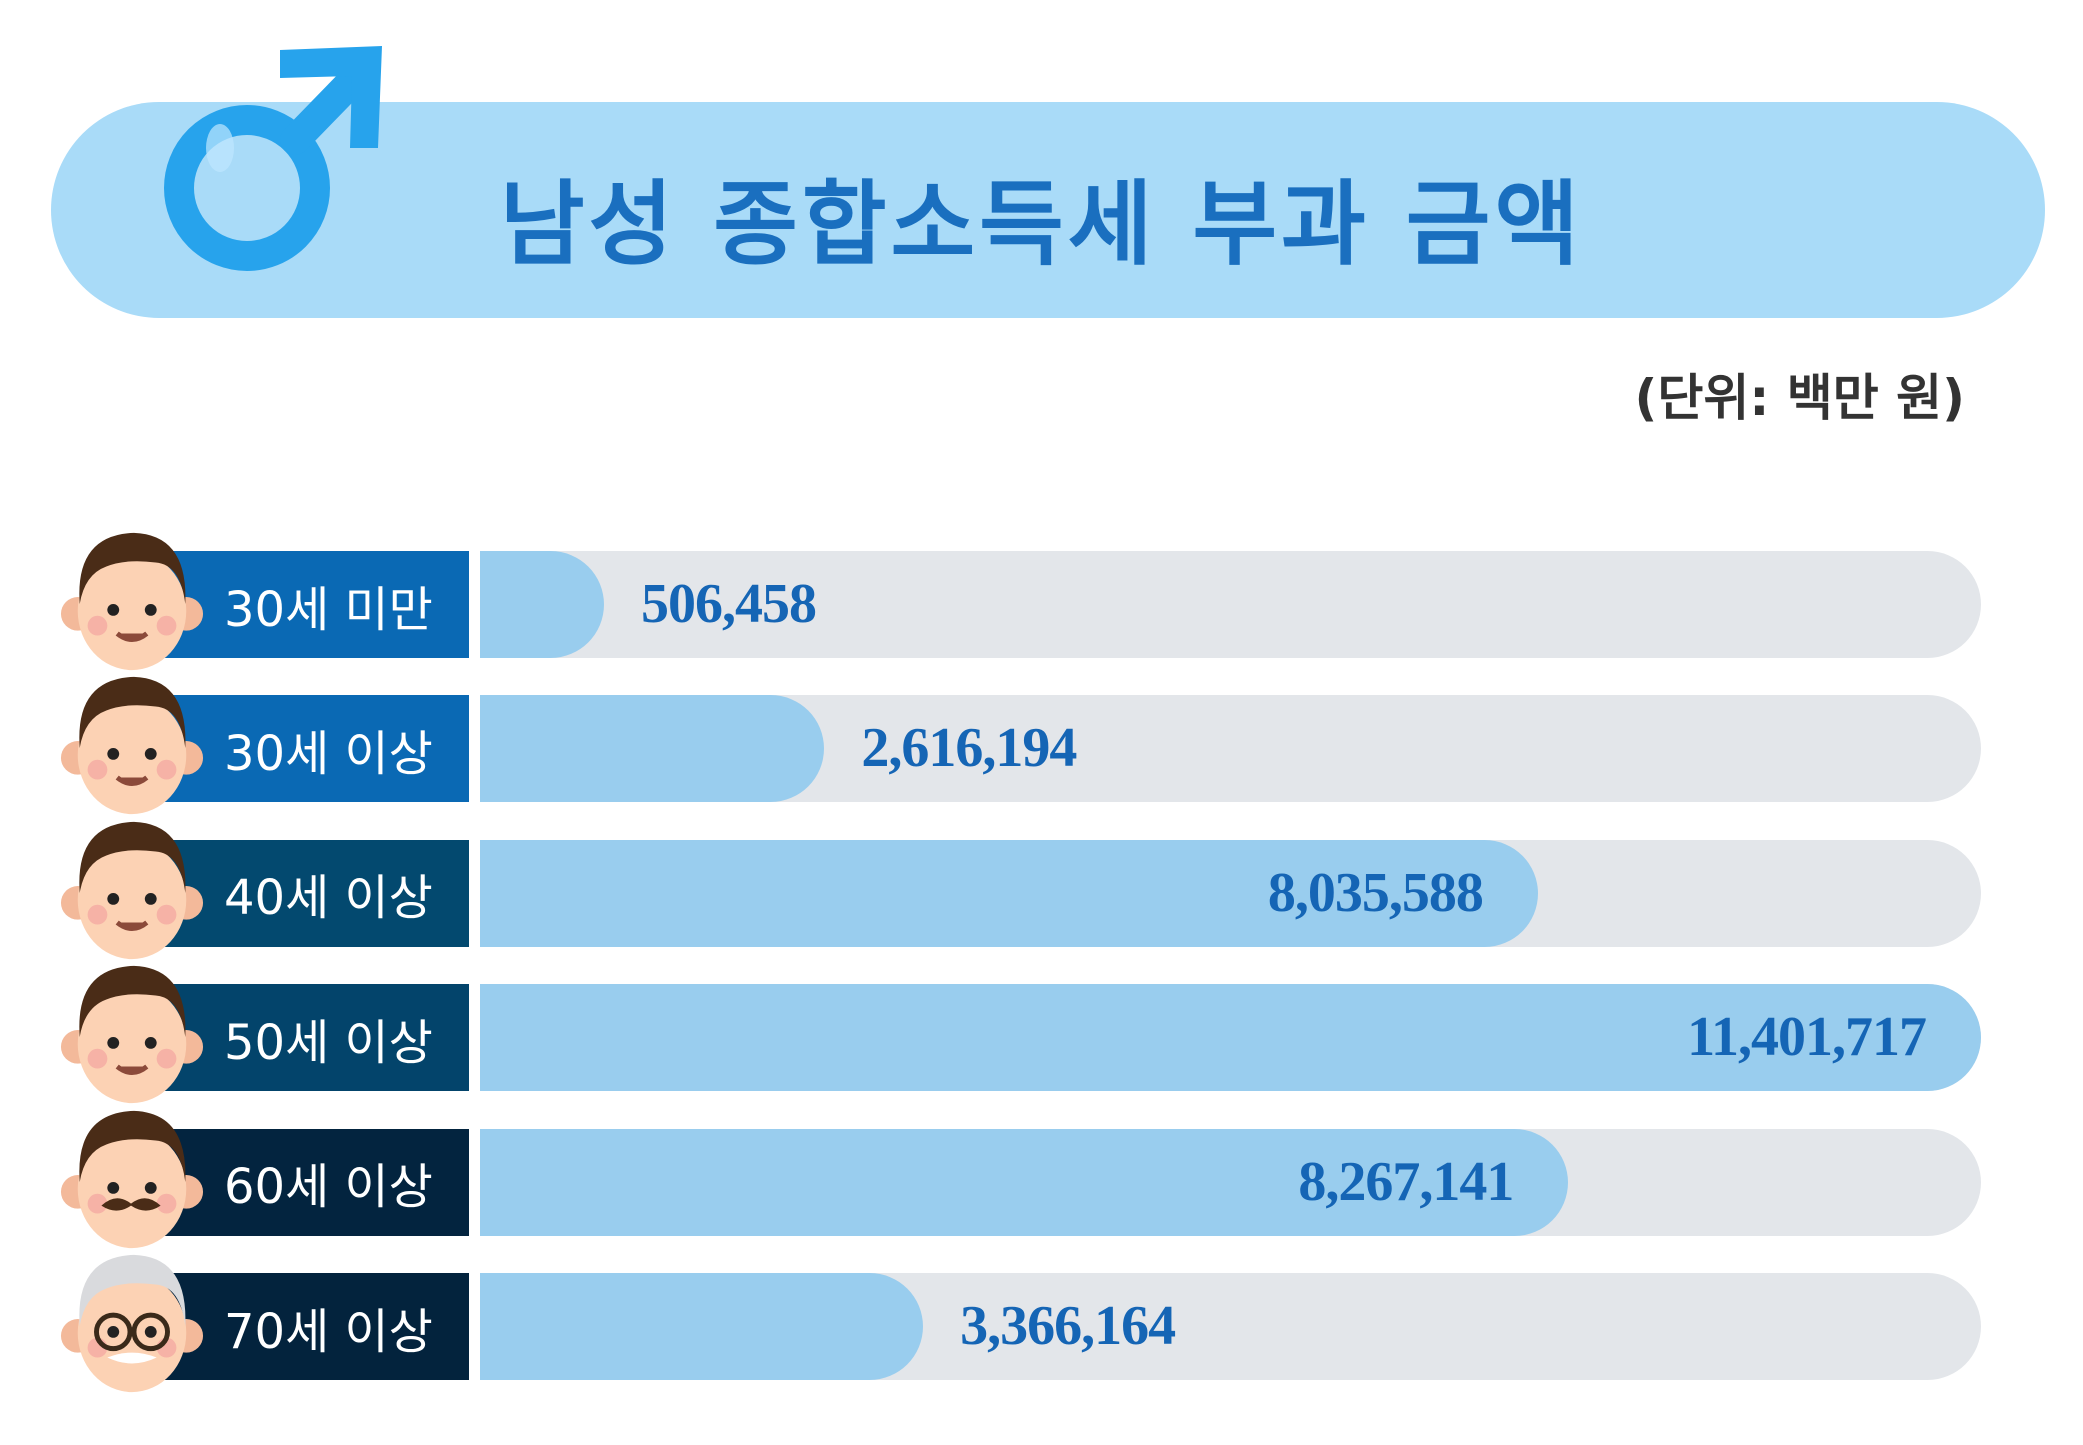 The width and height of the screenshot is (2083, 1445). What do you see at coordinates (1230, 604) in the screenshot?
I see `bar-track: 506,458` at bounding box center [1230, 604].